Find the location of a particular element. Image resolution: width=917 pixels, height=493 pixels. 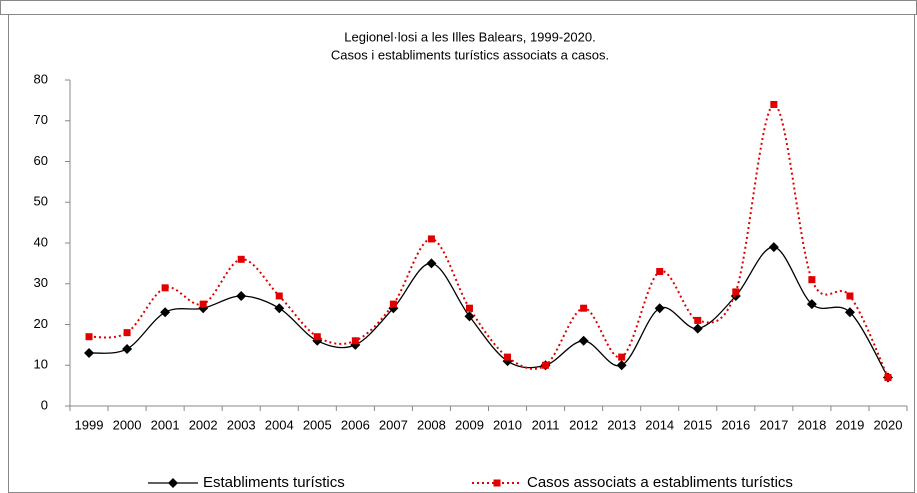

x-tick-label: 2019 is located at coordinates (849, 424).